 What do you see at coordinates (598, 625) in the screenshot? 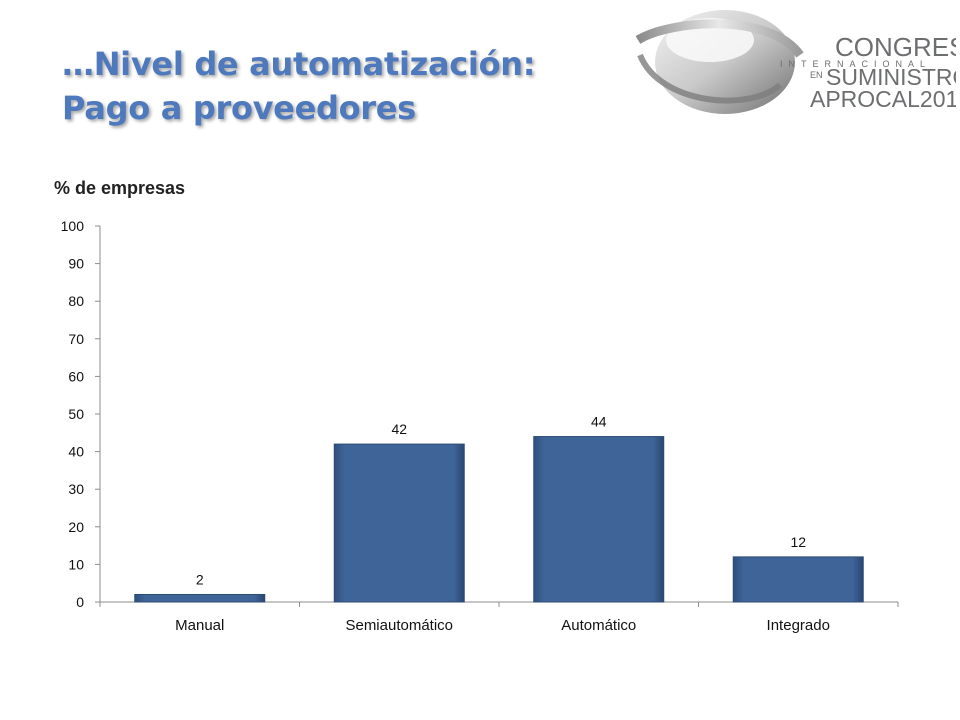
I see `x-tick-label: Automático` at bounding box center [598, 625].